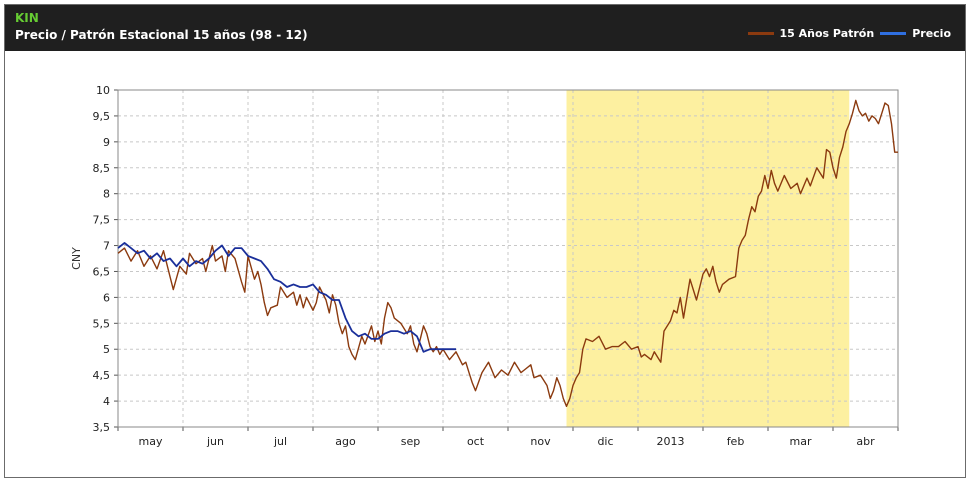  What do you see at coordinates (760, 33) in the screenshot?
I see `legend-swatch-seasonal` at bounding box center [760, 33].